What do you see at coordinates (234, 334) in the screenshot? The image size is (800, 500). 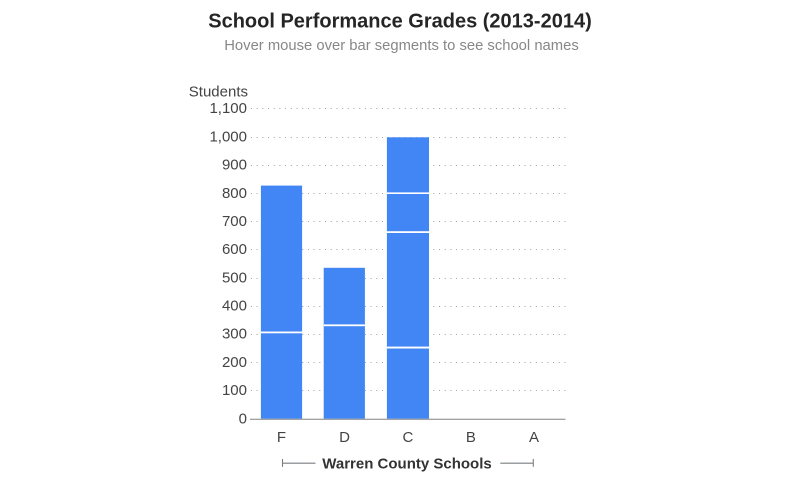 I see `svg-text: 300` at bounding box center [234, 334].